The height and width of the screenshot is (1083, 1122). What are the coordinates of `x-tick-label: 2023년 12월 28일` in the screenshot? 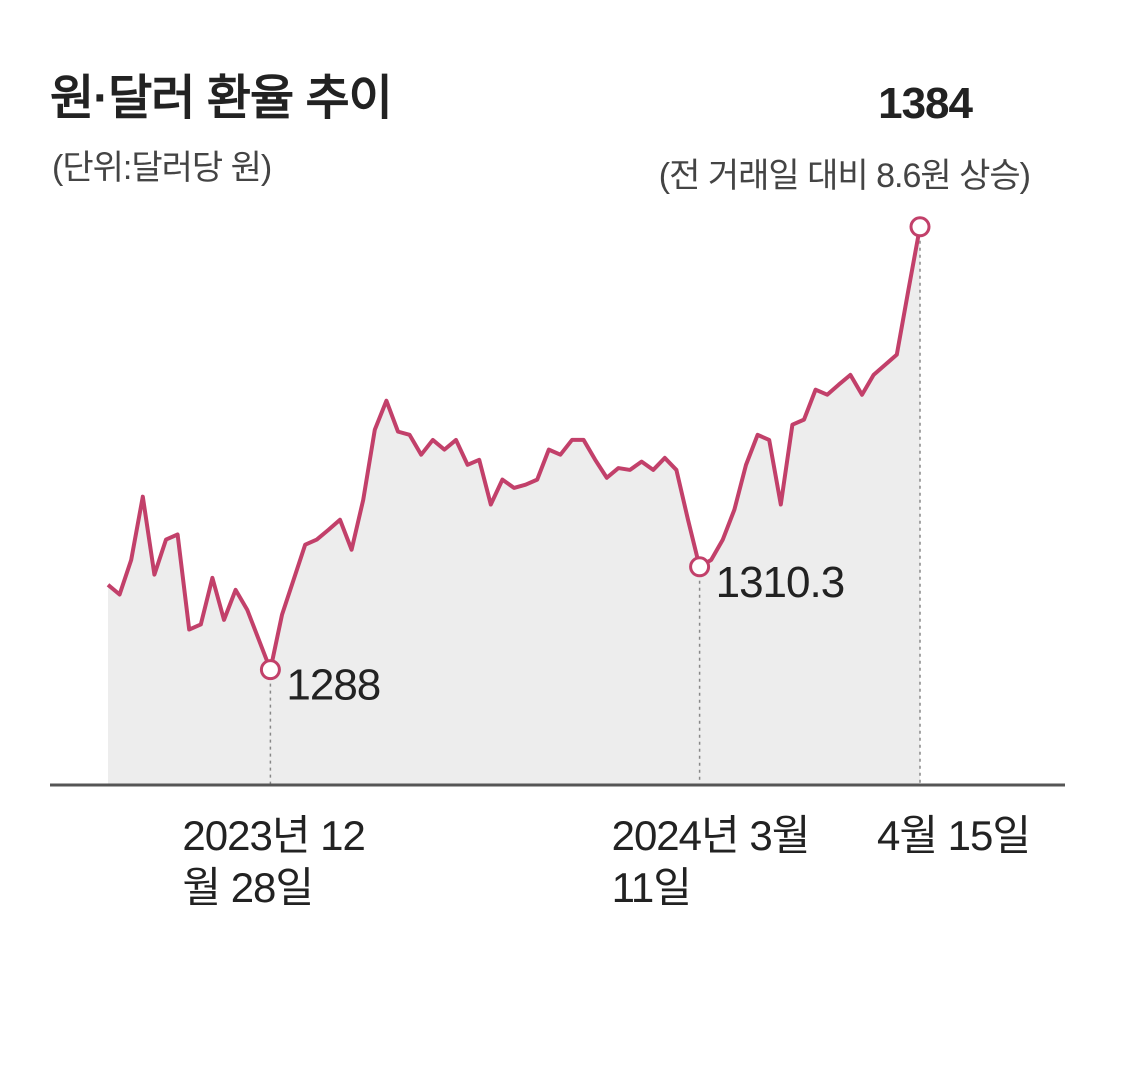 It's located at (273, 861).